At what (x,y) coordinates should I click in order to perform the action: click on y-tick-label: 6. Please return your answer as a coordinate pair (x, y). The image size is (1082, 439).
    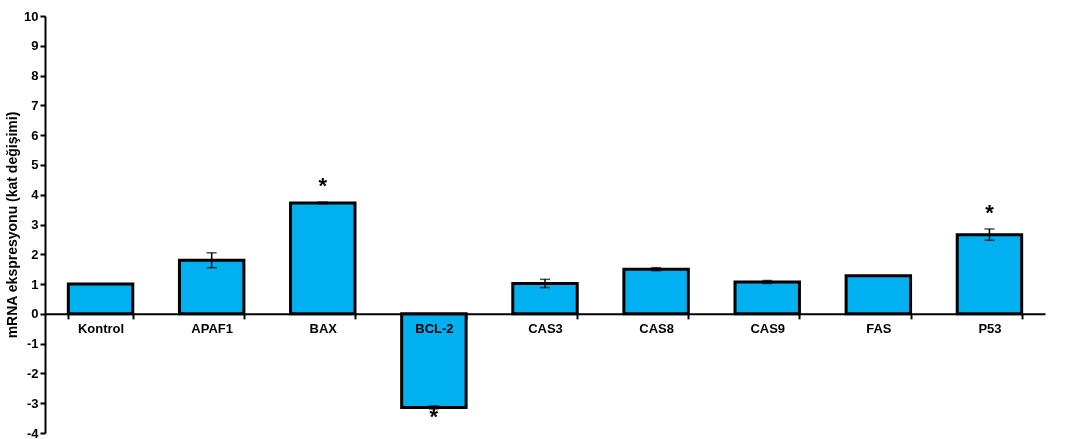
    Looking at the image, I should click on (35, 135).